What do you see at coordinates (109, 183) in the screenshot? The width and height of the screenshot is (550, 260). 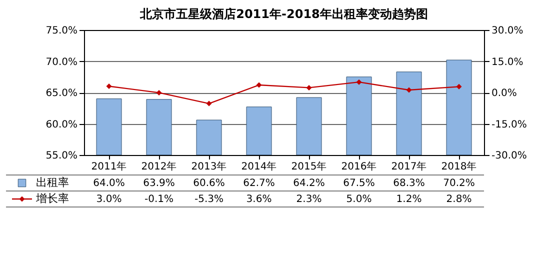 I see `data-label: 64.0%` at bounding box center [109, 183].